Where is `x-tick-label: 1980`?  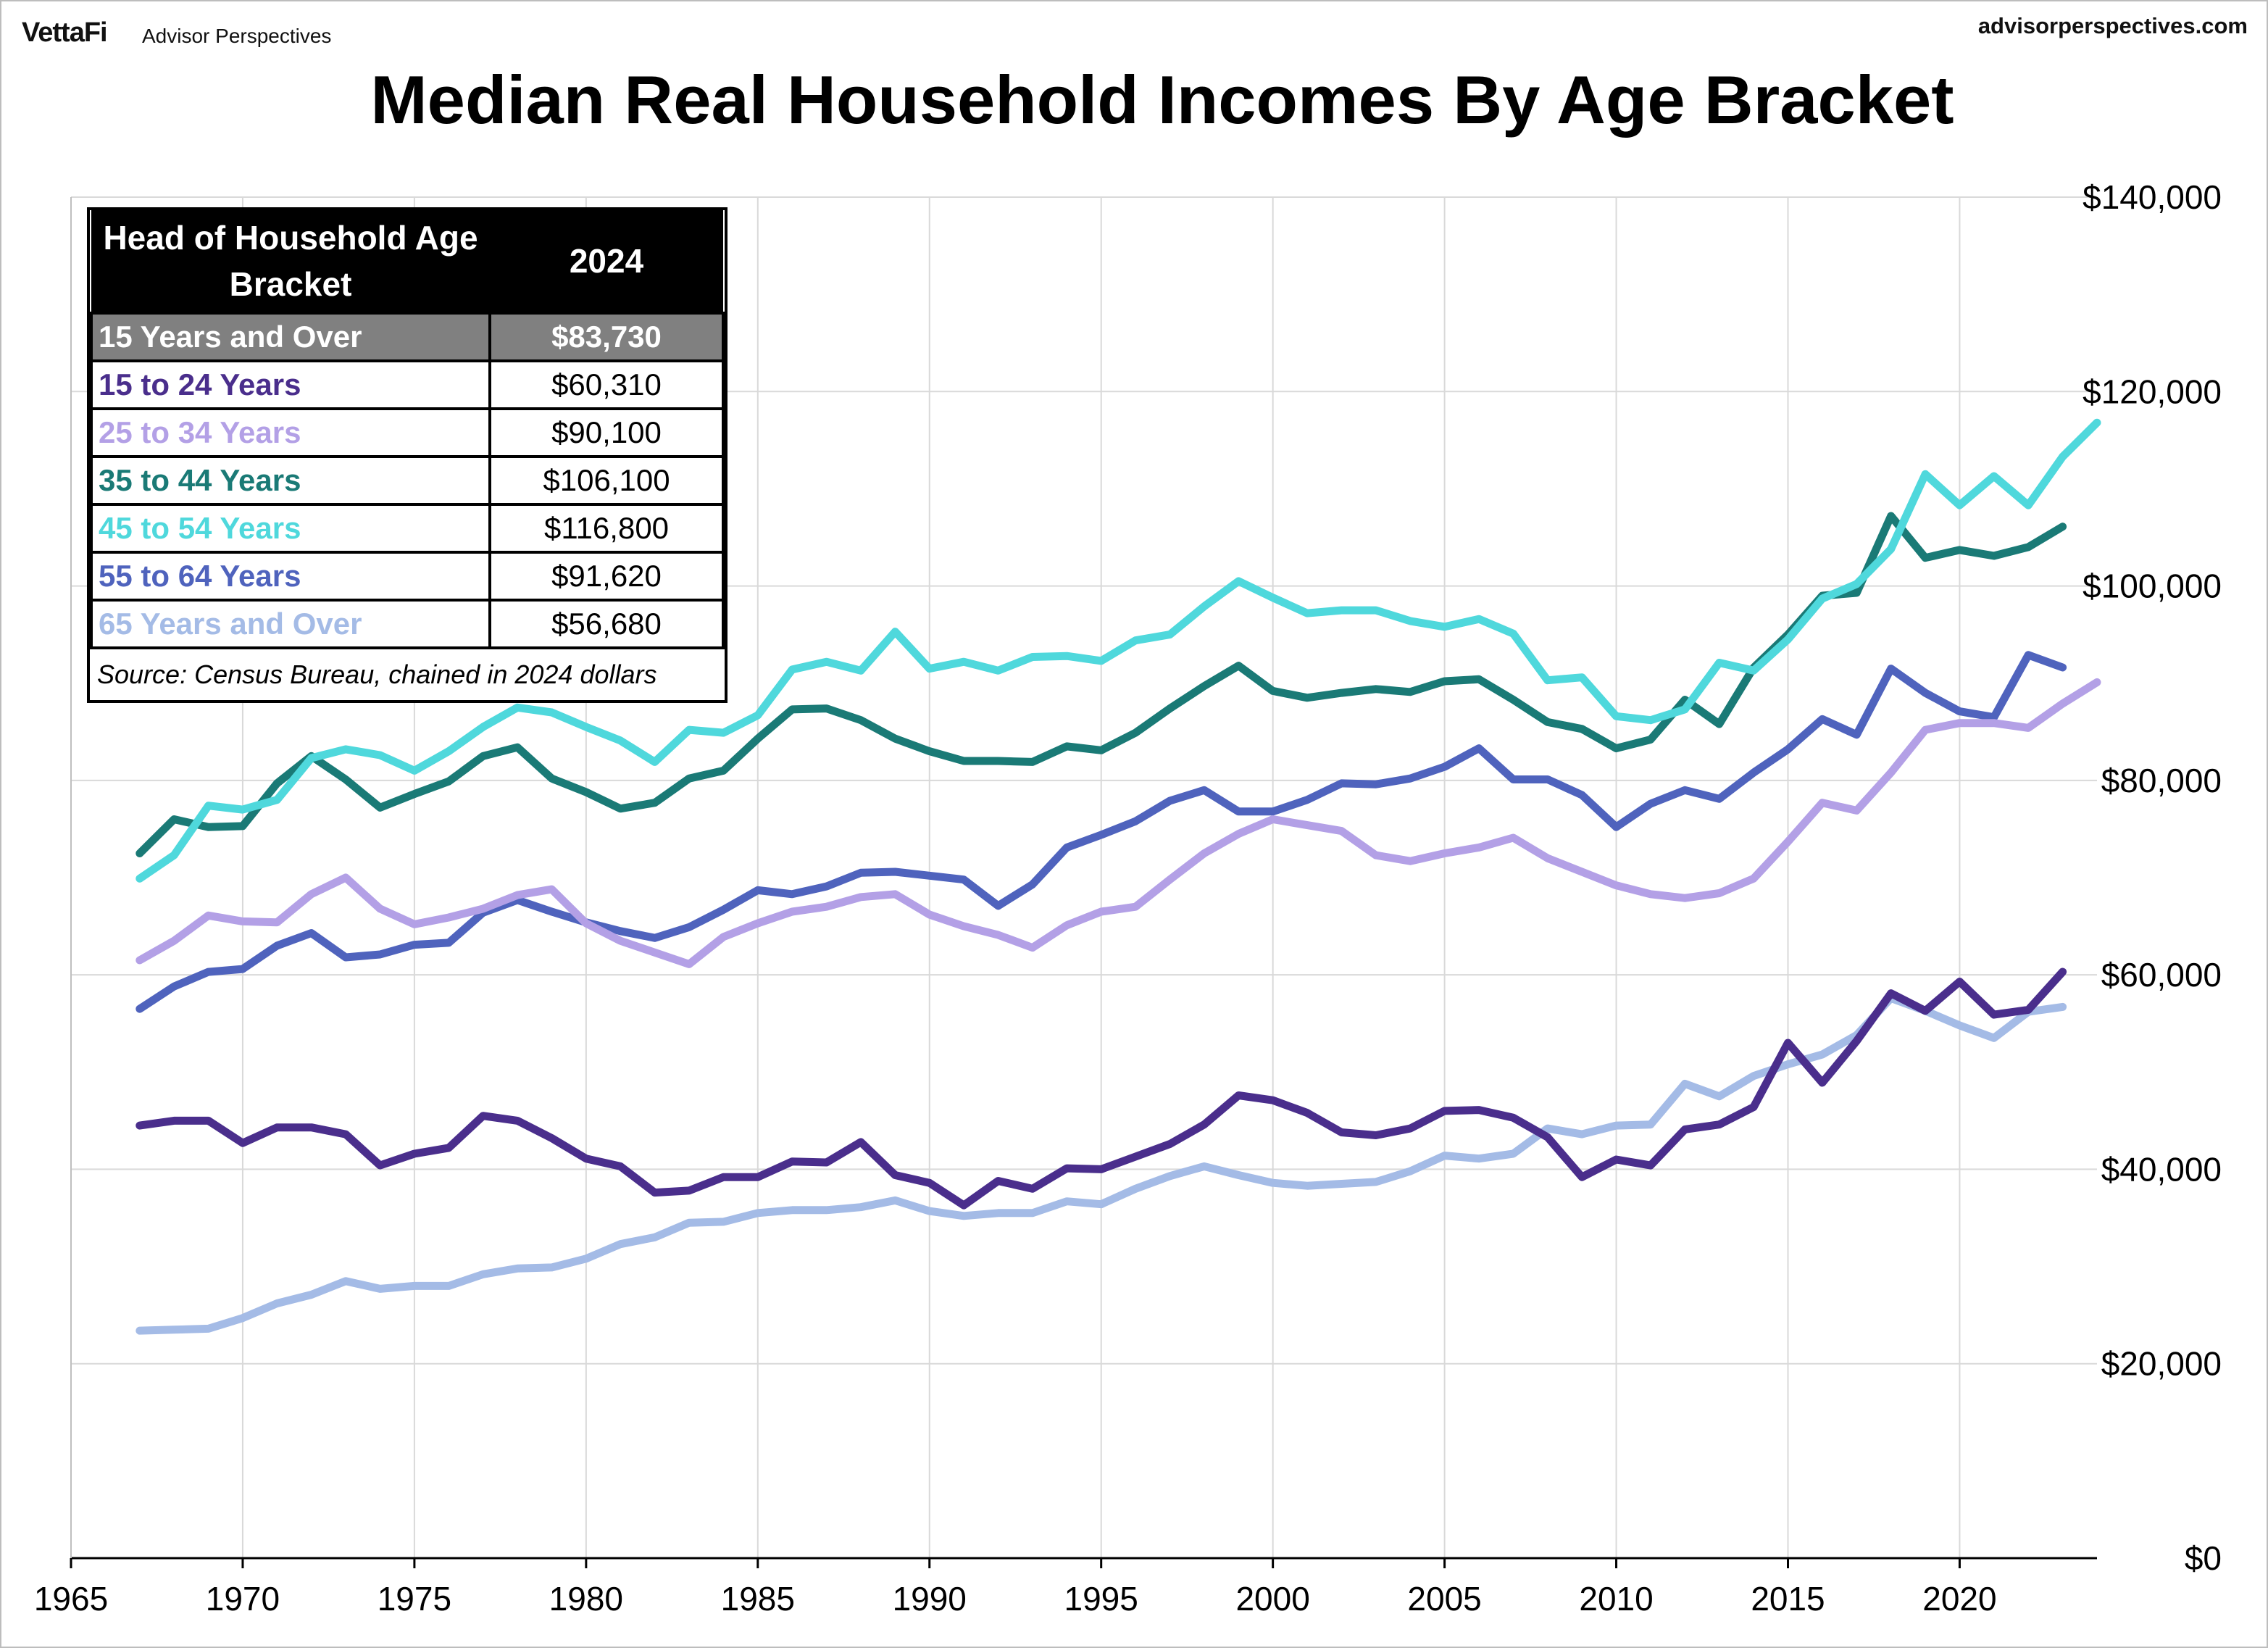 x-tick-label: 1980 is located at coordinates (586, 1599).